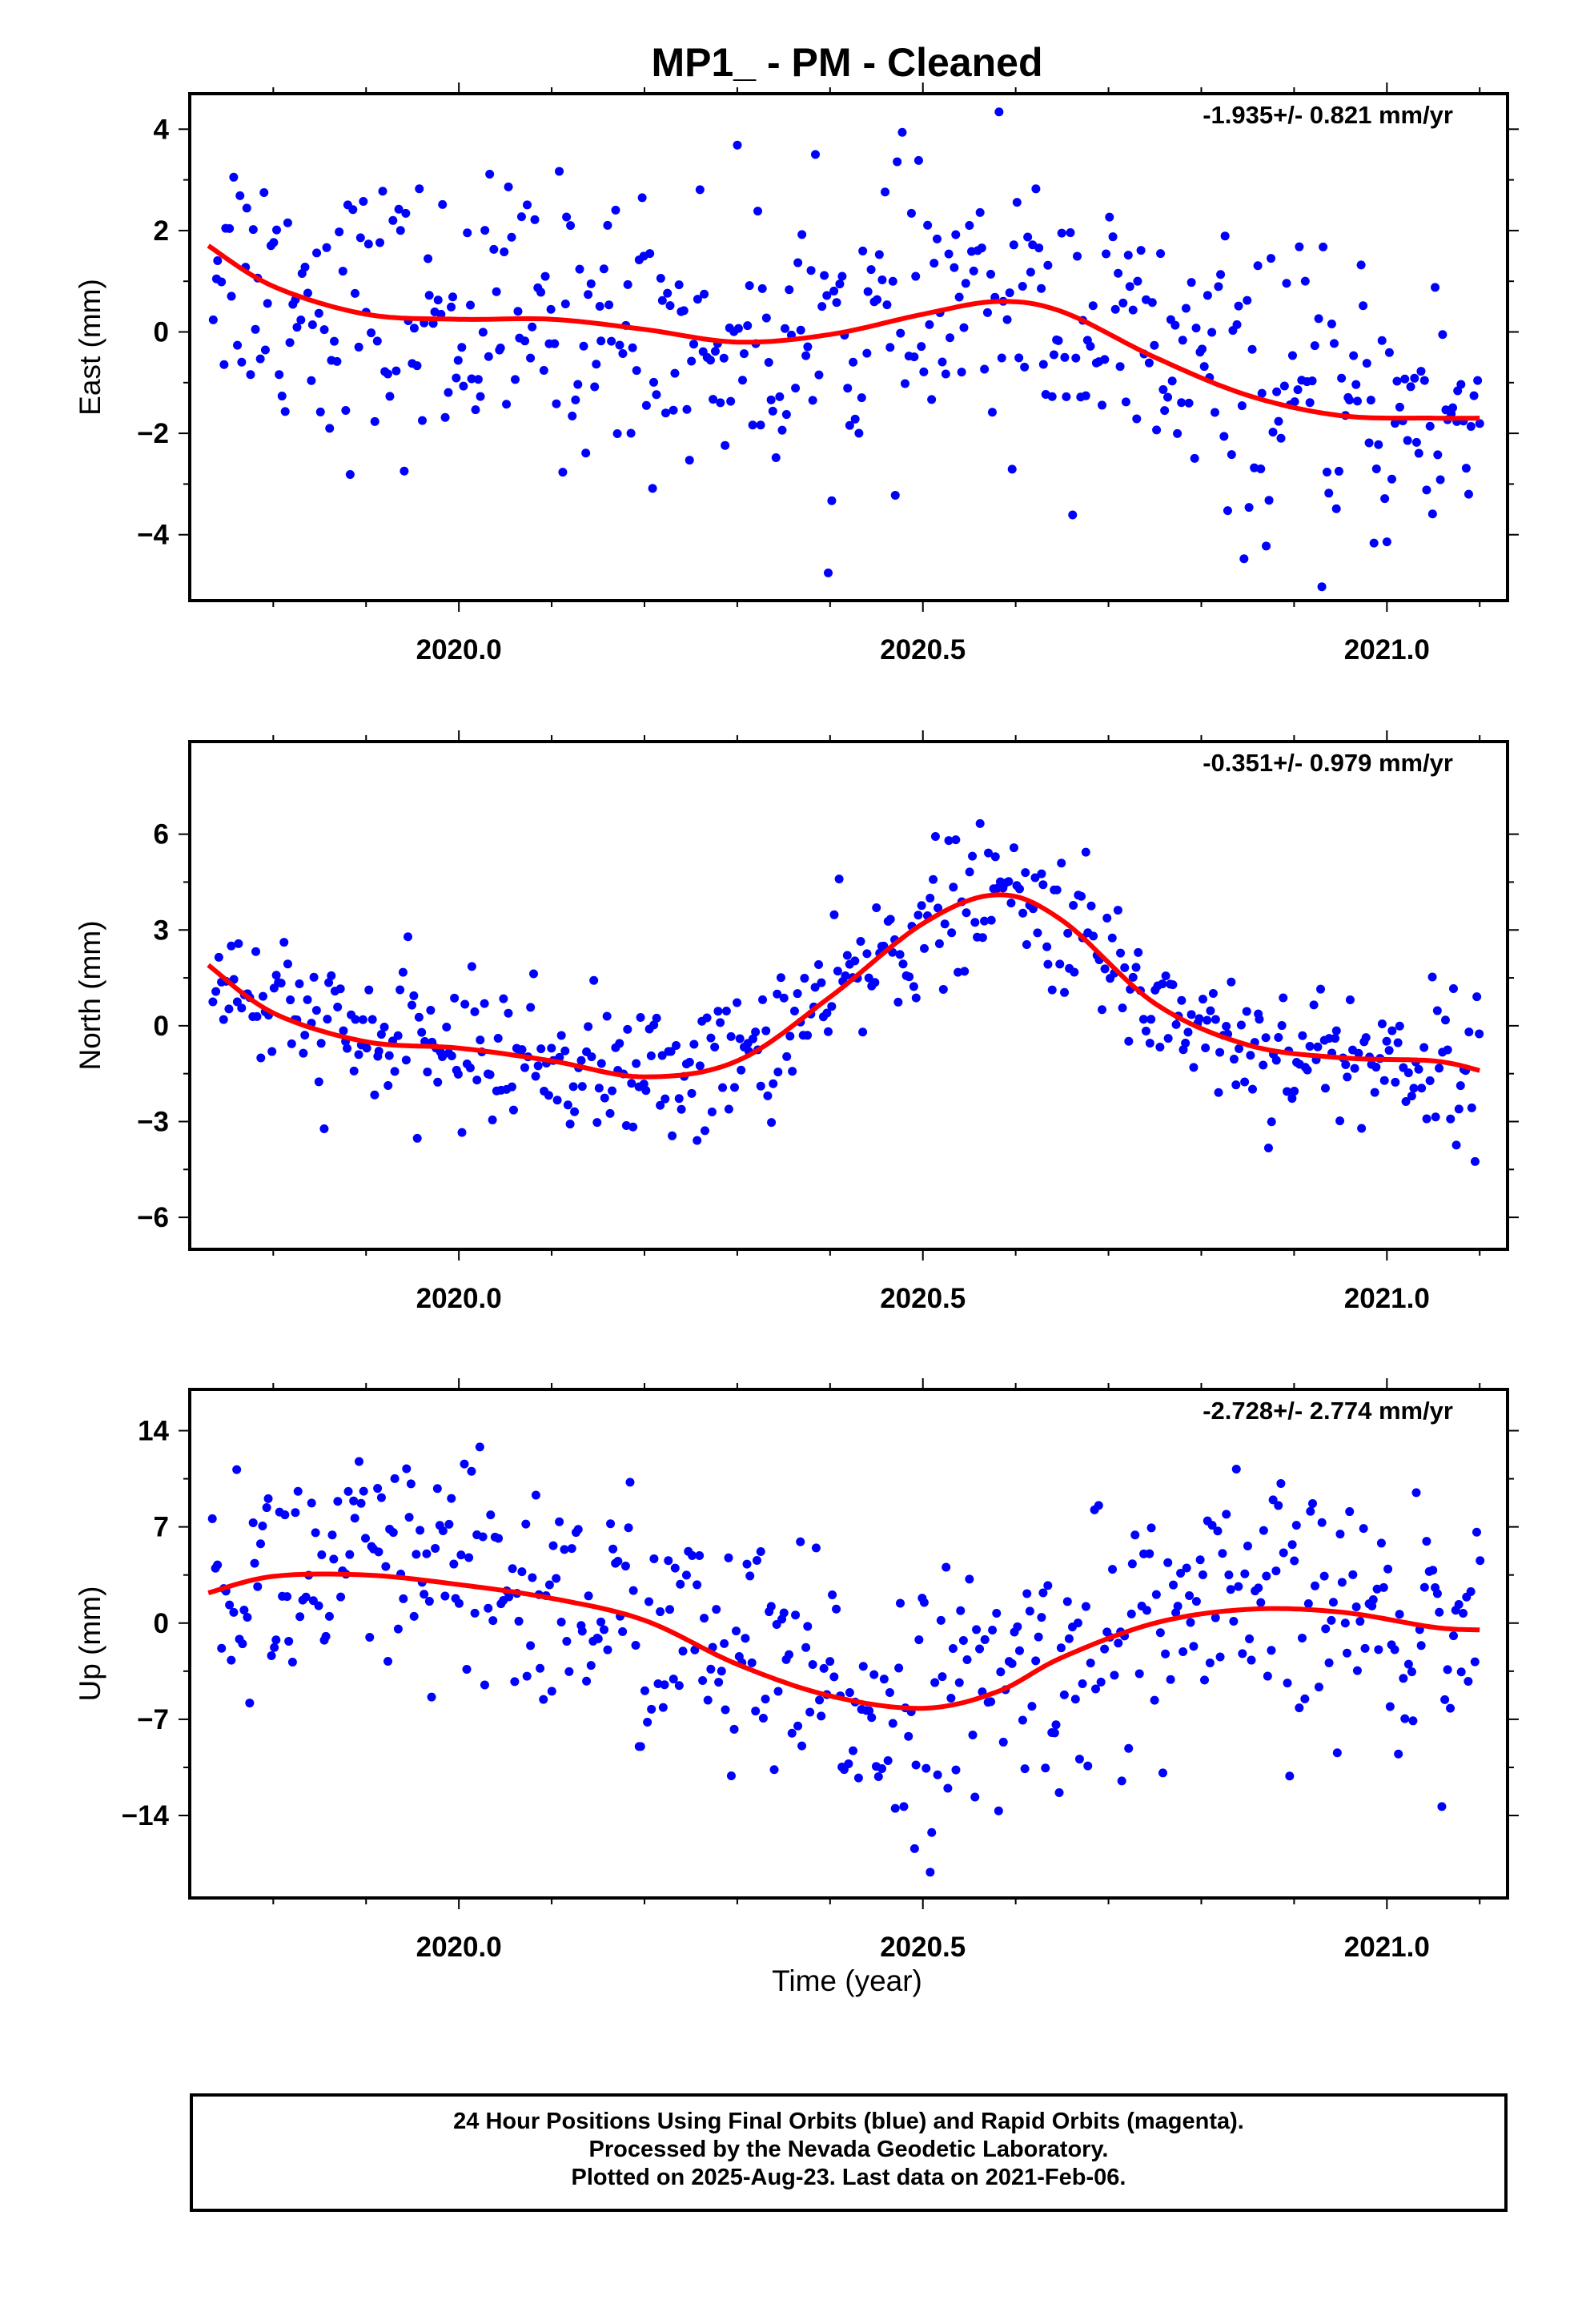 This screenshot has height=2324, width=1582. Describe the element at coordinates (1328, 115) in the screenshot. I see `rate-label: -1.935+/- 0.821 mm/yr` at that location.